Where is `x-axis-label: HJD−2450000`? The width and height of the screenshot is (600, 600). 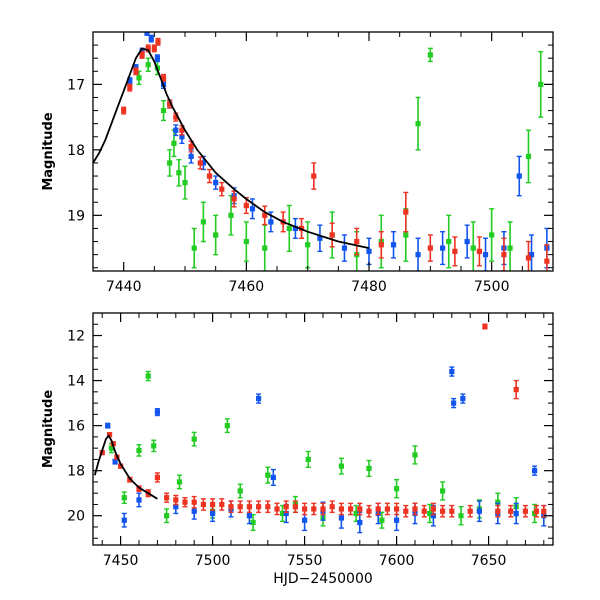 x-axis-label: HJD−2450000 is located at coordinates (323, 579).